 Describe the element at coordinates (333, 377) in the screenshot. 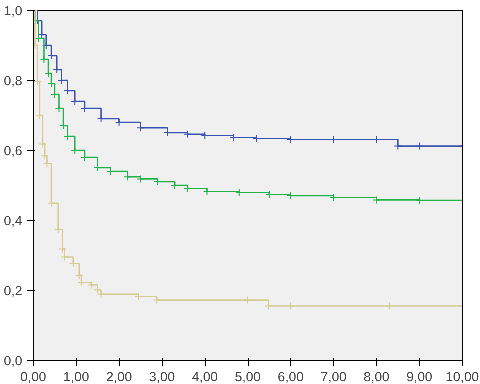

I see `x-tick-label: 7,00` at that location.